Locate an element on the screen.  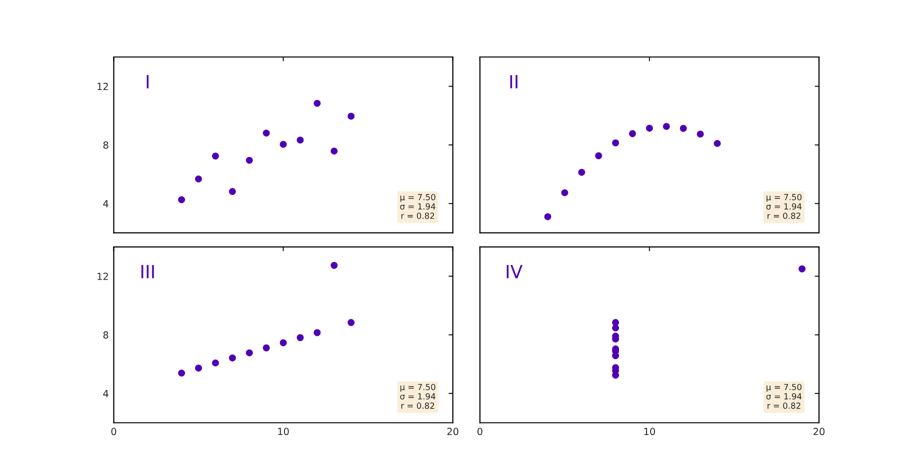
text: IV is located at coordinates (514, 271).